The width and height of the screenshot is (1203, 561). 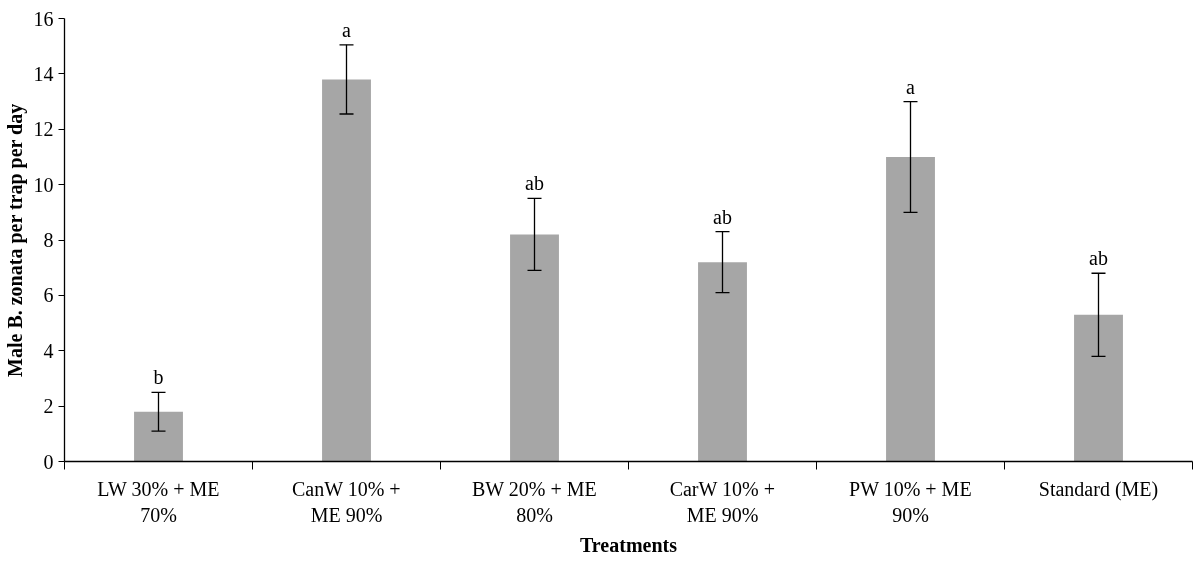 I want to click on y-tick-label: 0, so click(x=48, y=461).